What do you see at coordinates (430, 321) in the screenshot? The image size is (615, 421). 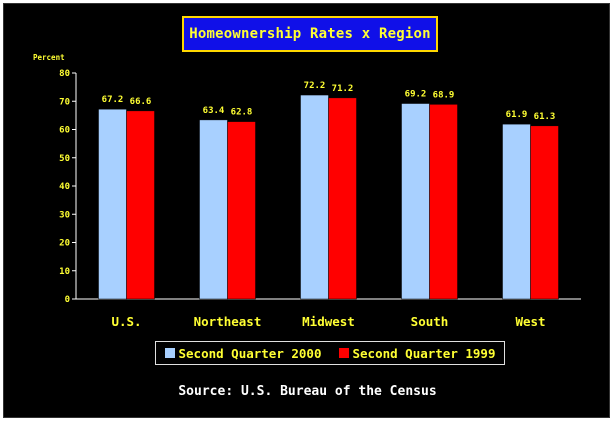 I see `x-tick-label: South` at bounding box center [430, 321].